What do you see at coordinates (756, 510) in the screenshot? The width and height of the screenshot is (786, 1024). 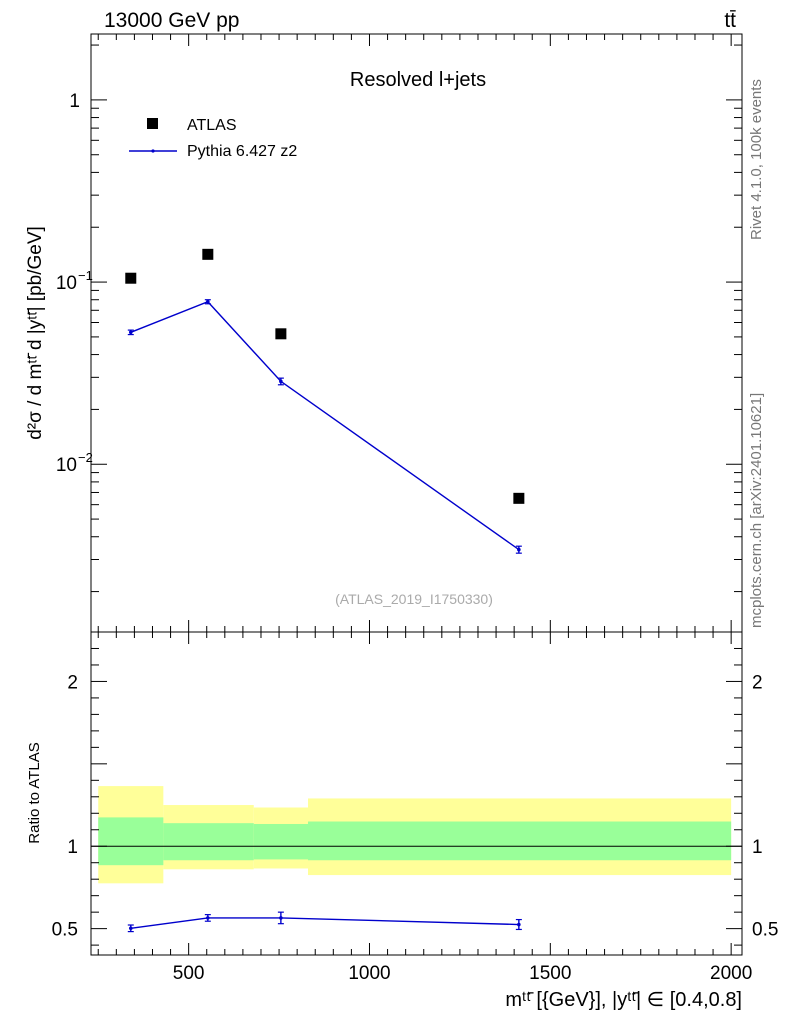 I see `source-label: mcplots.cern.ch [arXiv:2401.10621]` at bounding box center [756, 510].